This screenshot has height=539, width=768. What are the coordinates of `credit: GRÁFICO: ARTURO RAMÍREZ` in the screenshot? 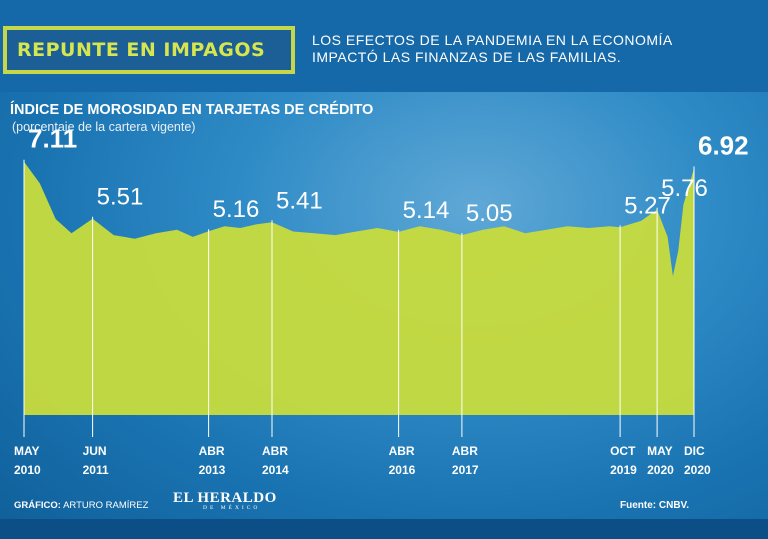 It's located at (81, 505).